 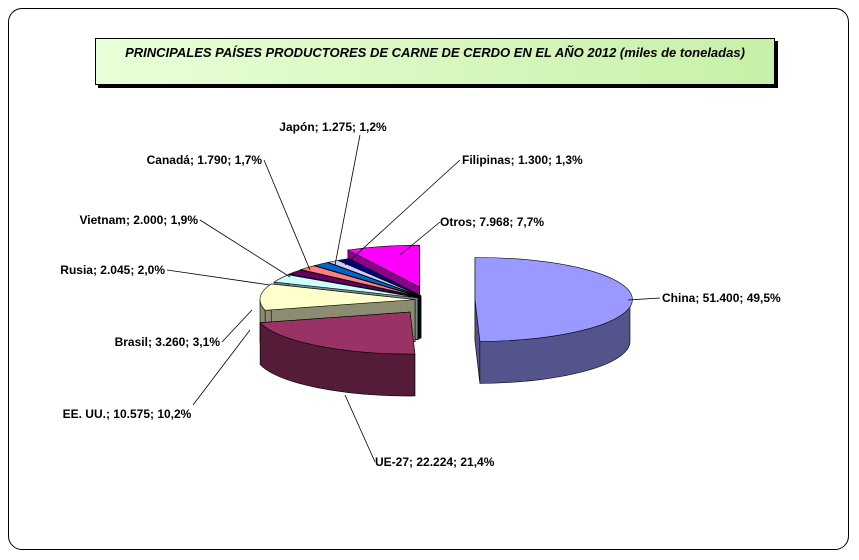 I want to click on data-label: China; 51.400; 49,5%, so click(x=721, y=298).